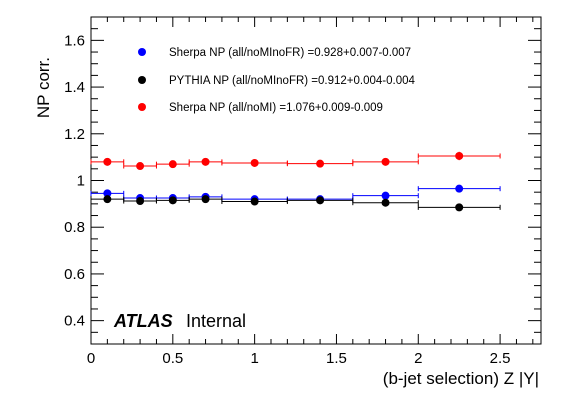 The image size is (567, 409). Describe the element at coordinates (295, 181) in the screenshot. I see `series-layer` at that location.